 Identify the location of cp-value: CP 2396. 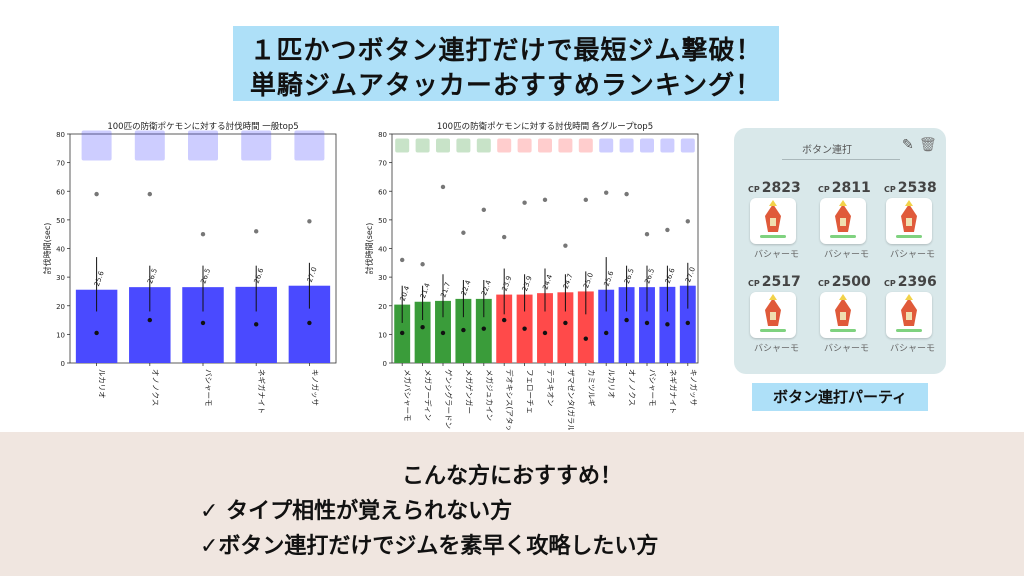
(910, 282).